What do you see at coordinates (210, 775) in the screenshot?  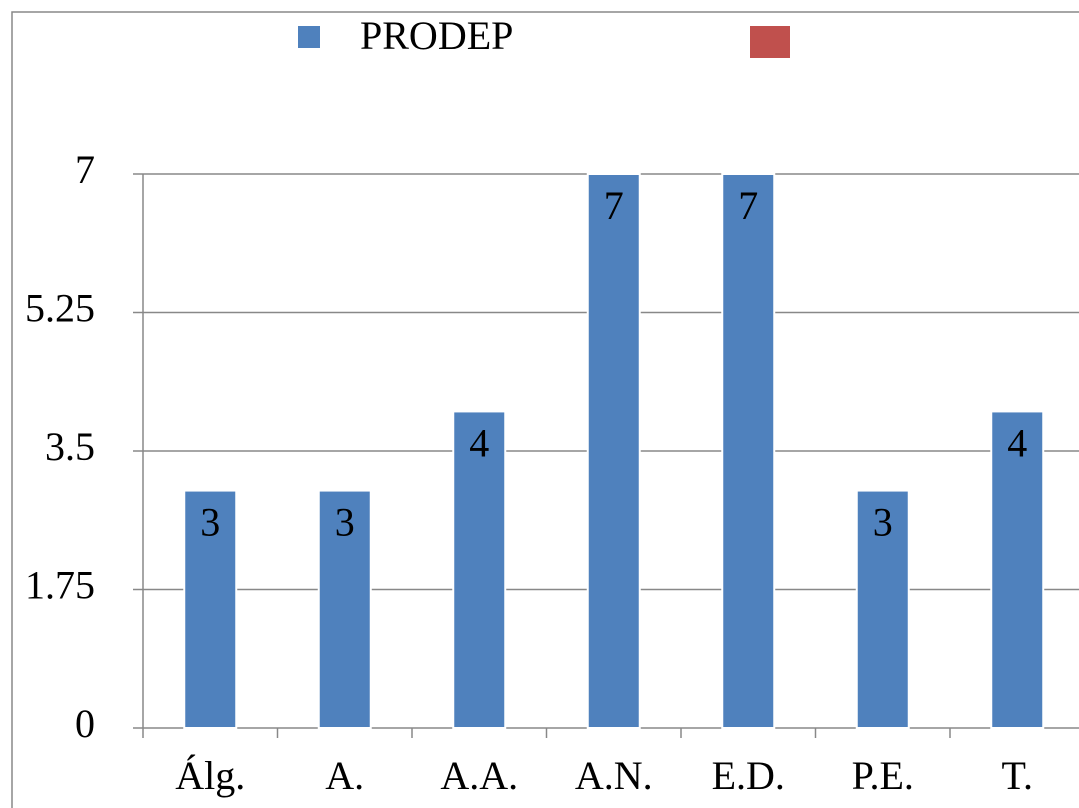 I see `x-tick-label: Álg.` at bounding box center [210, 775].